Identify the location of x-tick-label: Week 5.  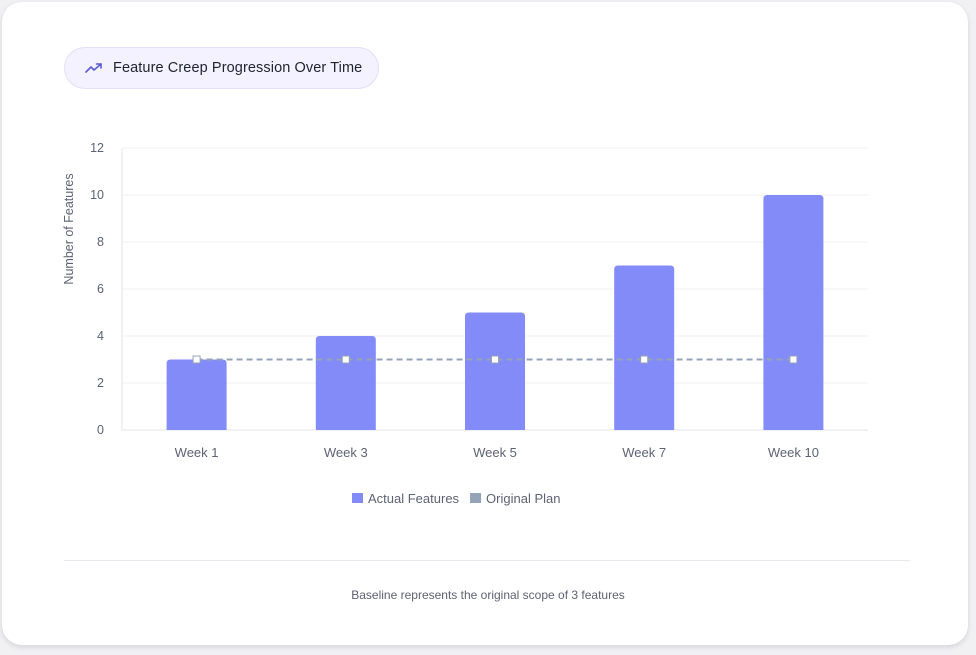
(495, 452).